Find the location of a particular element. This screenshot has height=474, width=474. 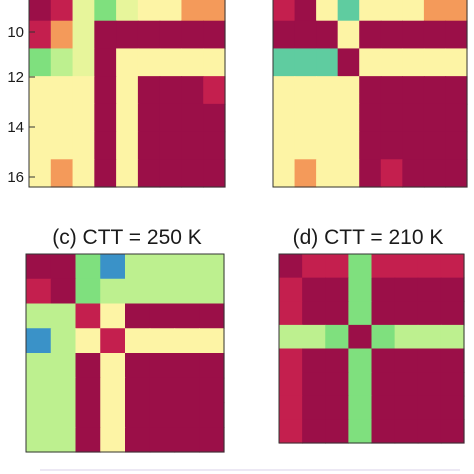

heatmap-cell-d-r7-c3 is located at coordinates (360, 431).